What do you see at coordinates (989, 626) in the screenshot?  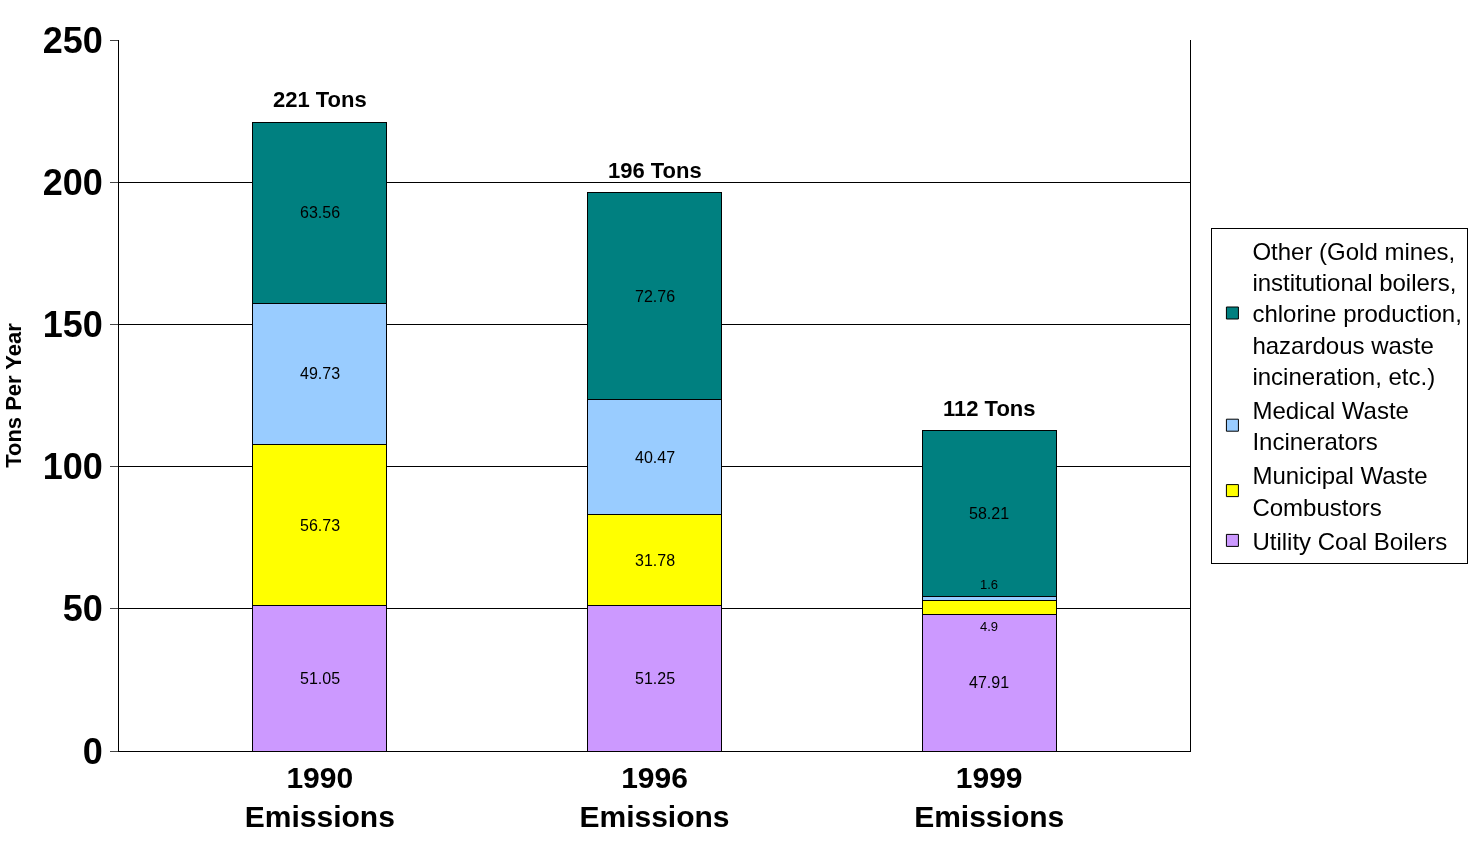 I see `data-label: 4.9` at bounding box center [989, 626].